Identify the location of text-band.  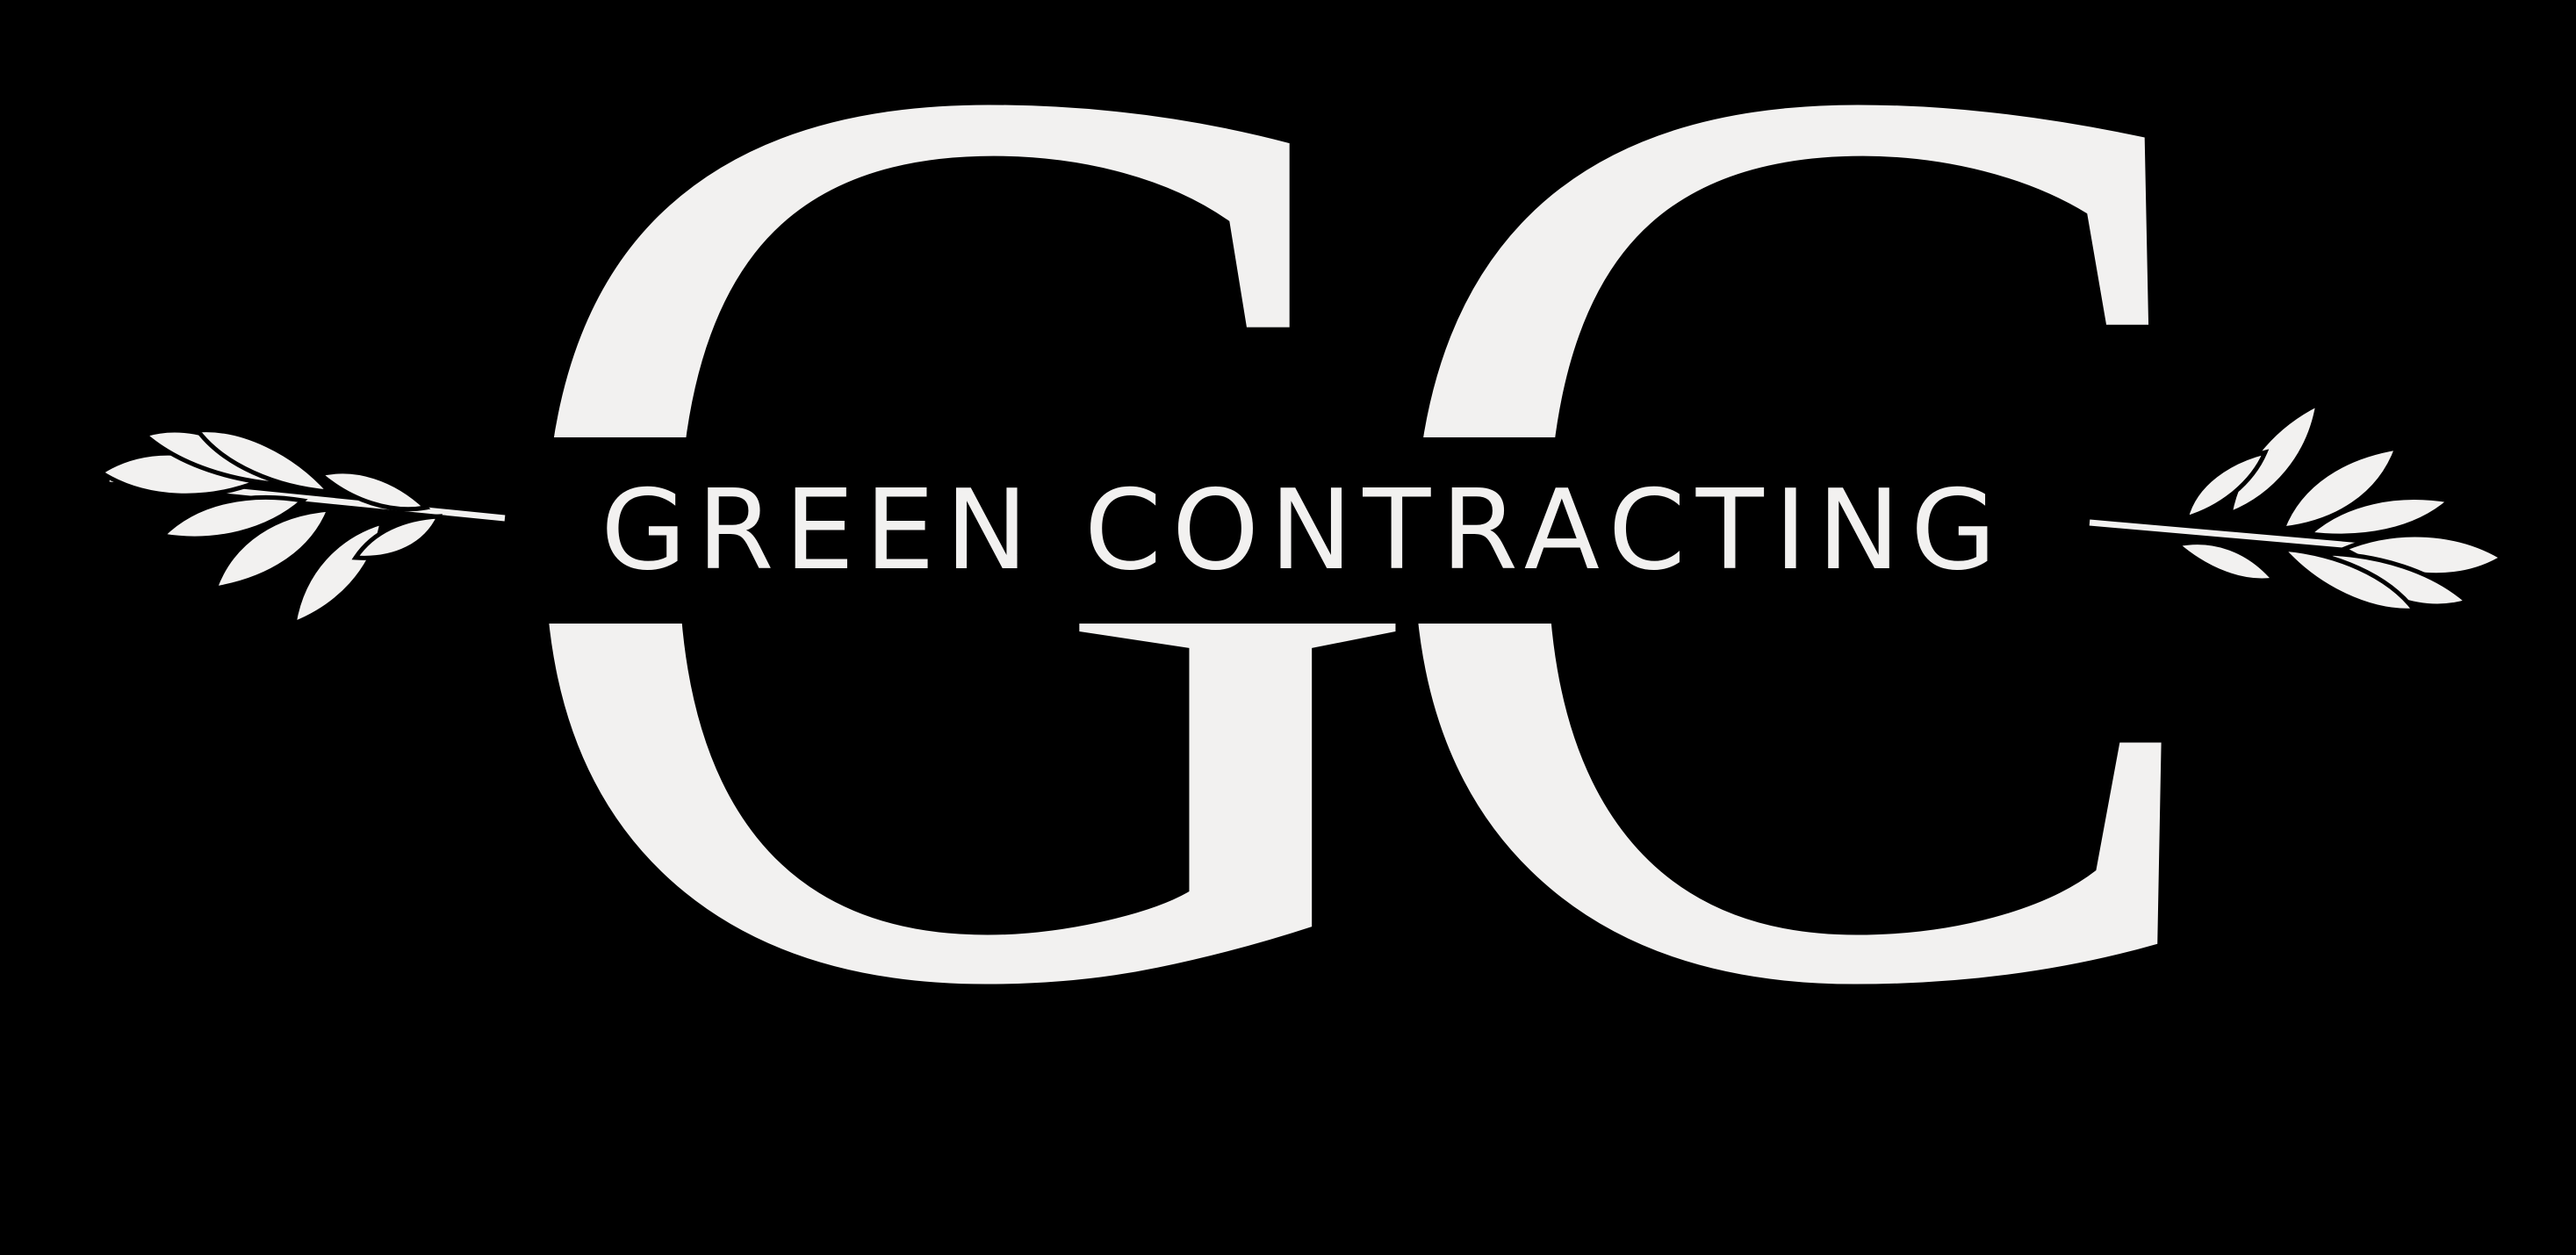
(1321, 530).